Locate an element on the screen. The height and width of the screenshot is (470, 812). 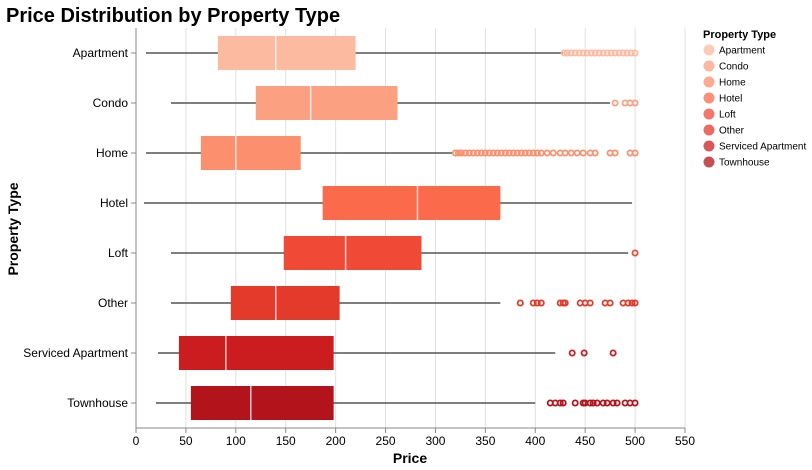
legend-label: Apartment is located at coordinates (742, 51).